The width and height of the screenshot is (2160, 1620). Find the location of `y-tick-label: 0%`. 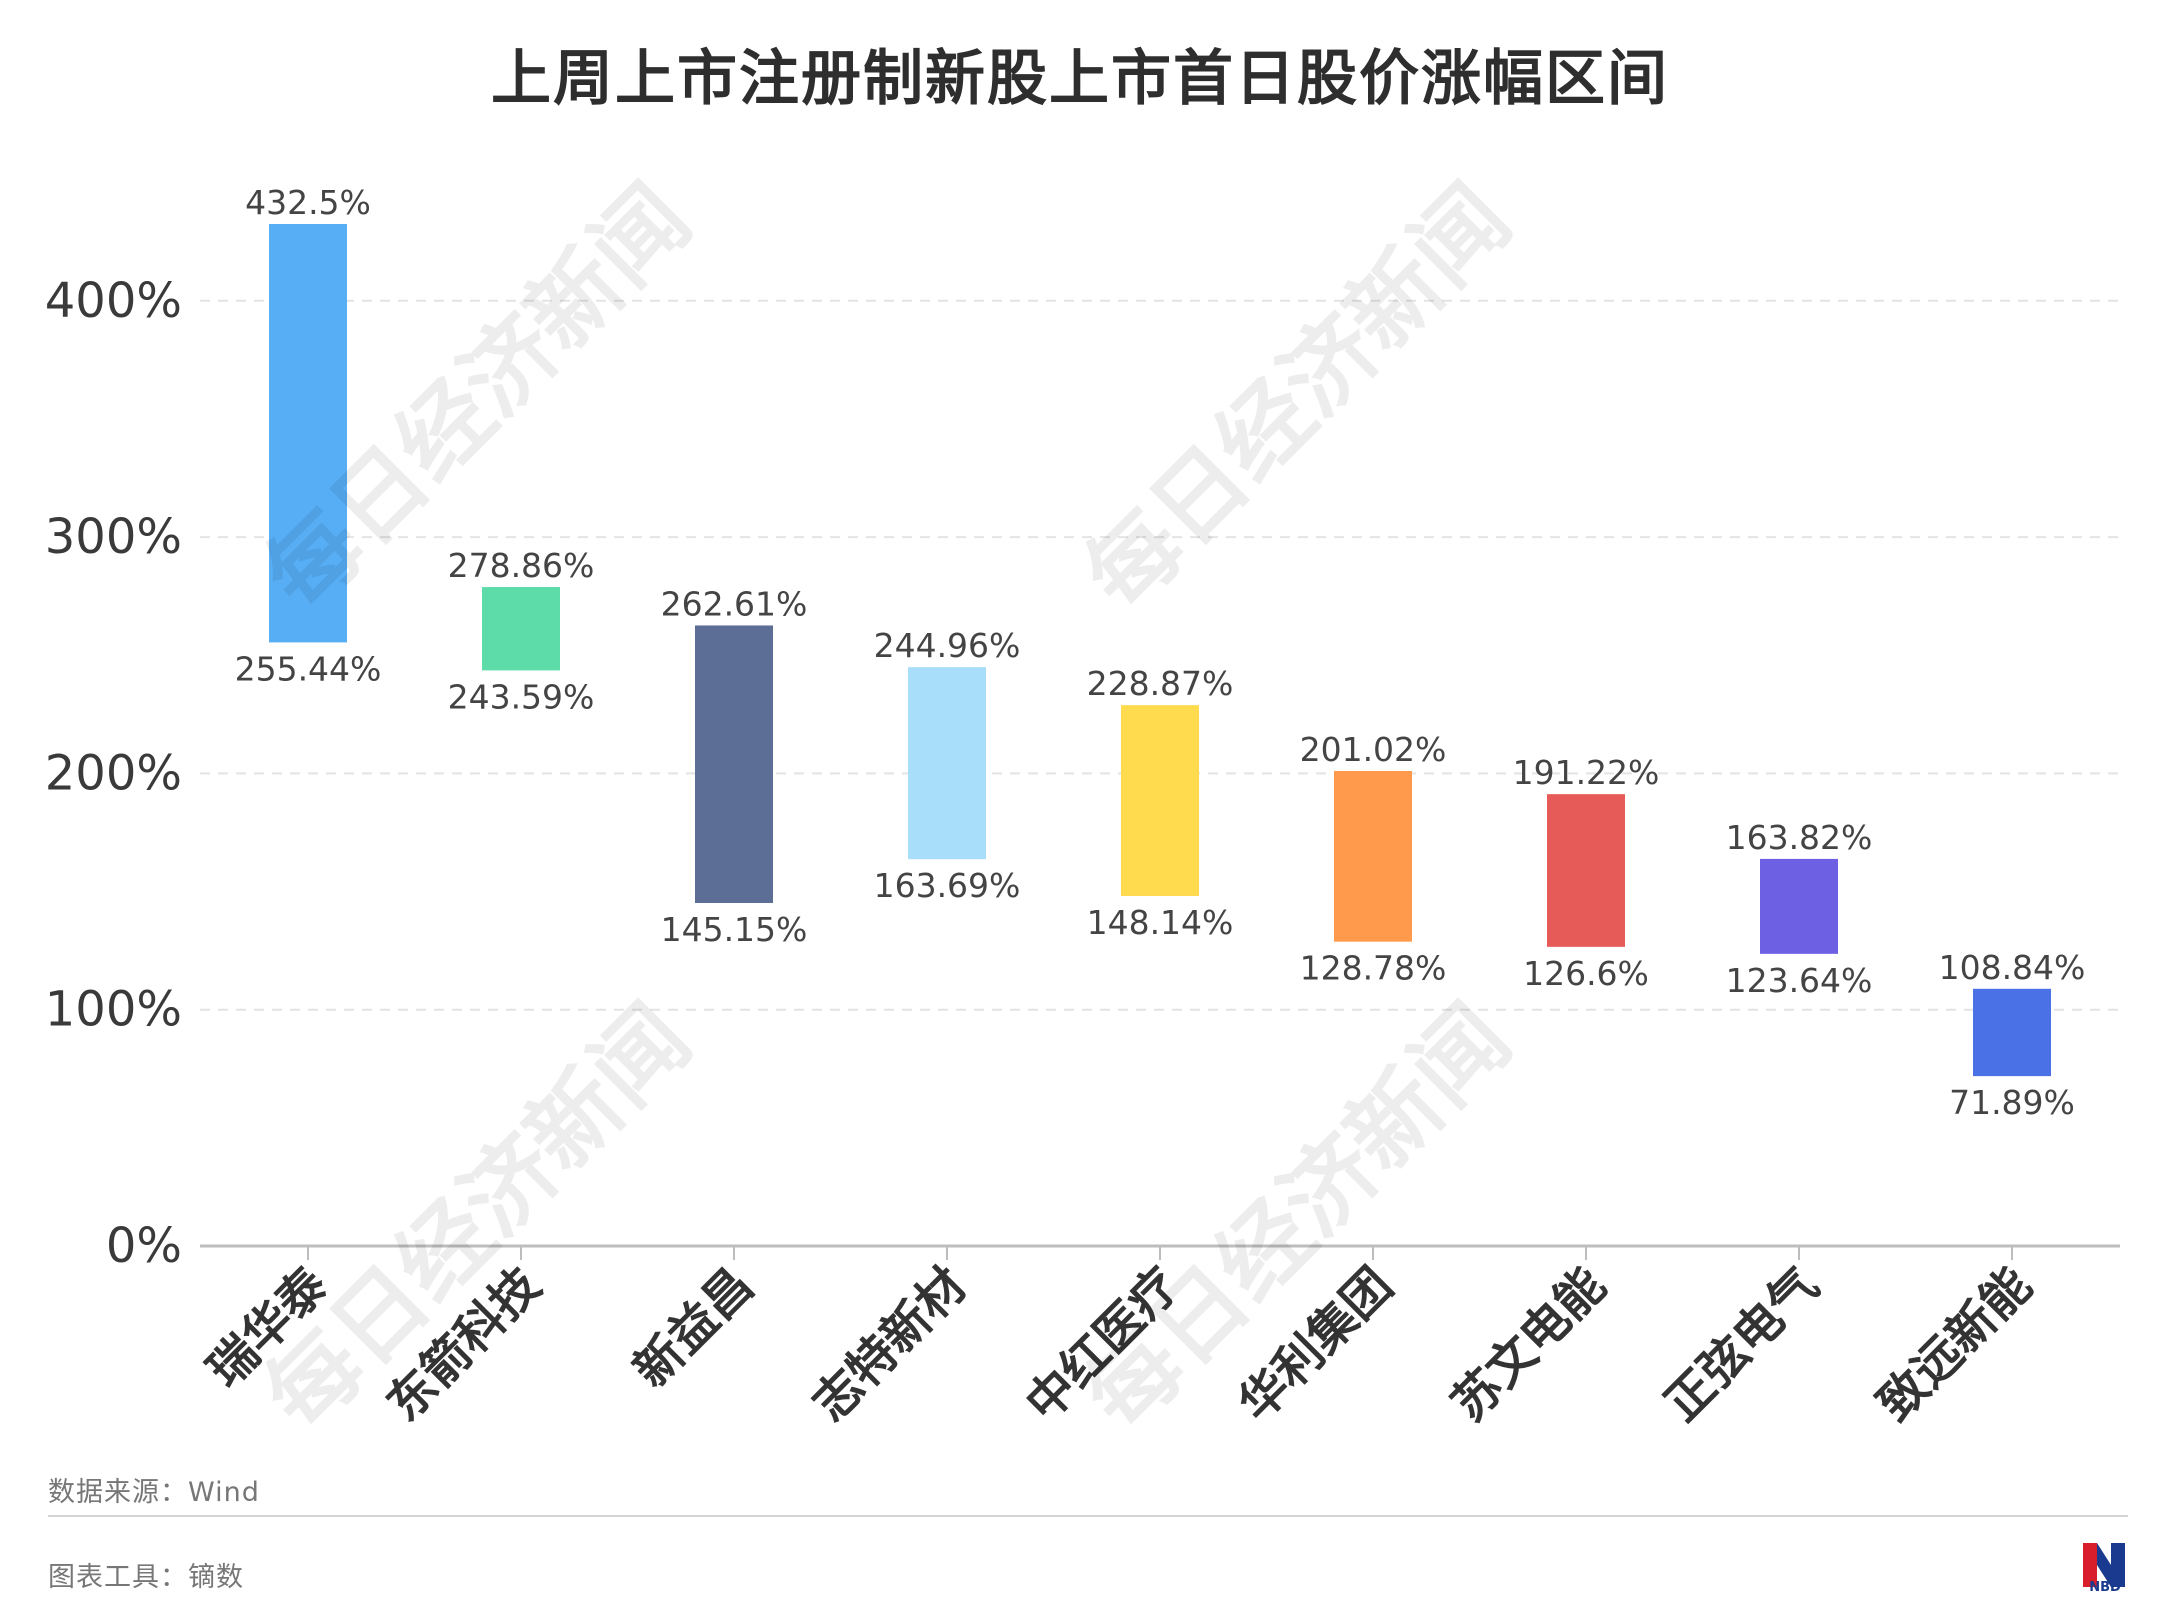

y-tick-label: 0% is located at coordinates (144, 1246).